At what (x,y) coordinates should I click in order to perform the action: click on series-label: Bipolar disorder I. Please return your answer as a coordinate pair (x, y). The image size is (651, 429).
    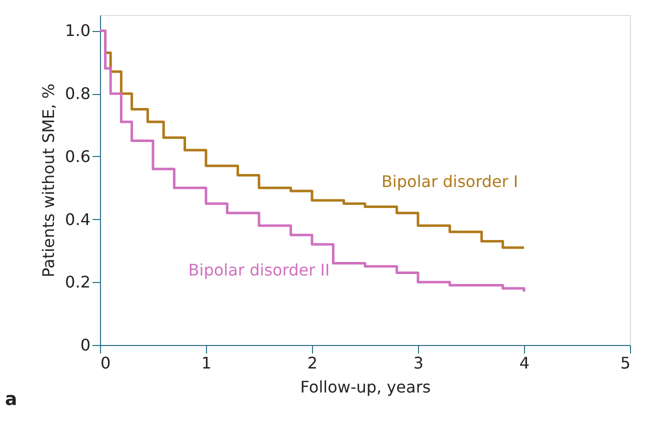
    Looking at the image, I should click on (449, 181).